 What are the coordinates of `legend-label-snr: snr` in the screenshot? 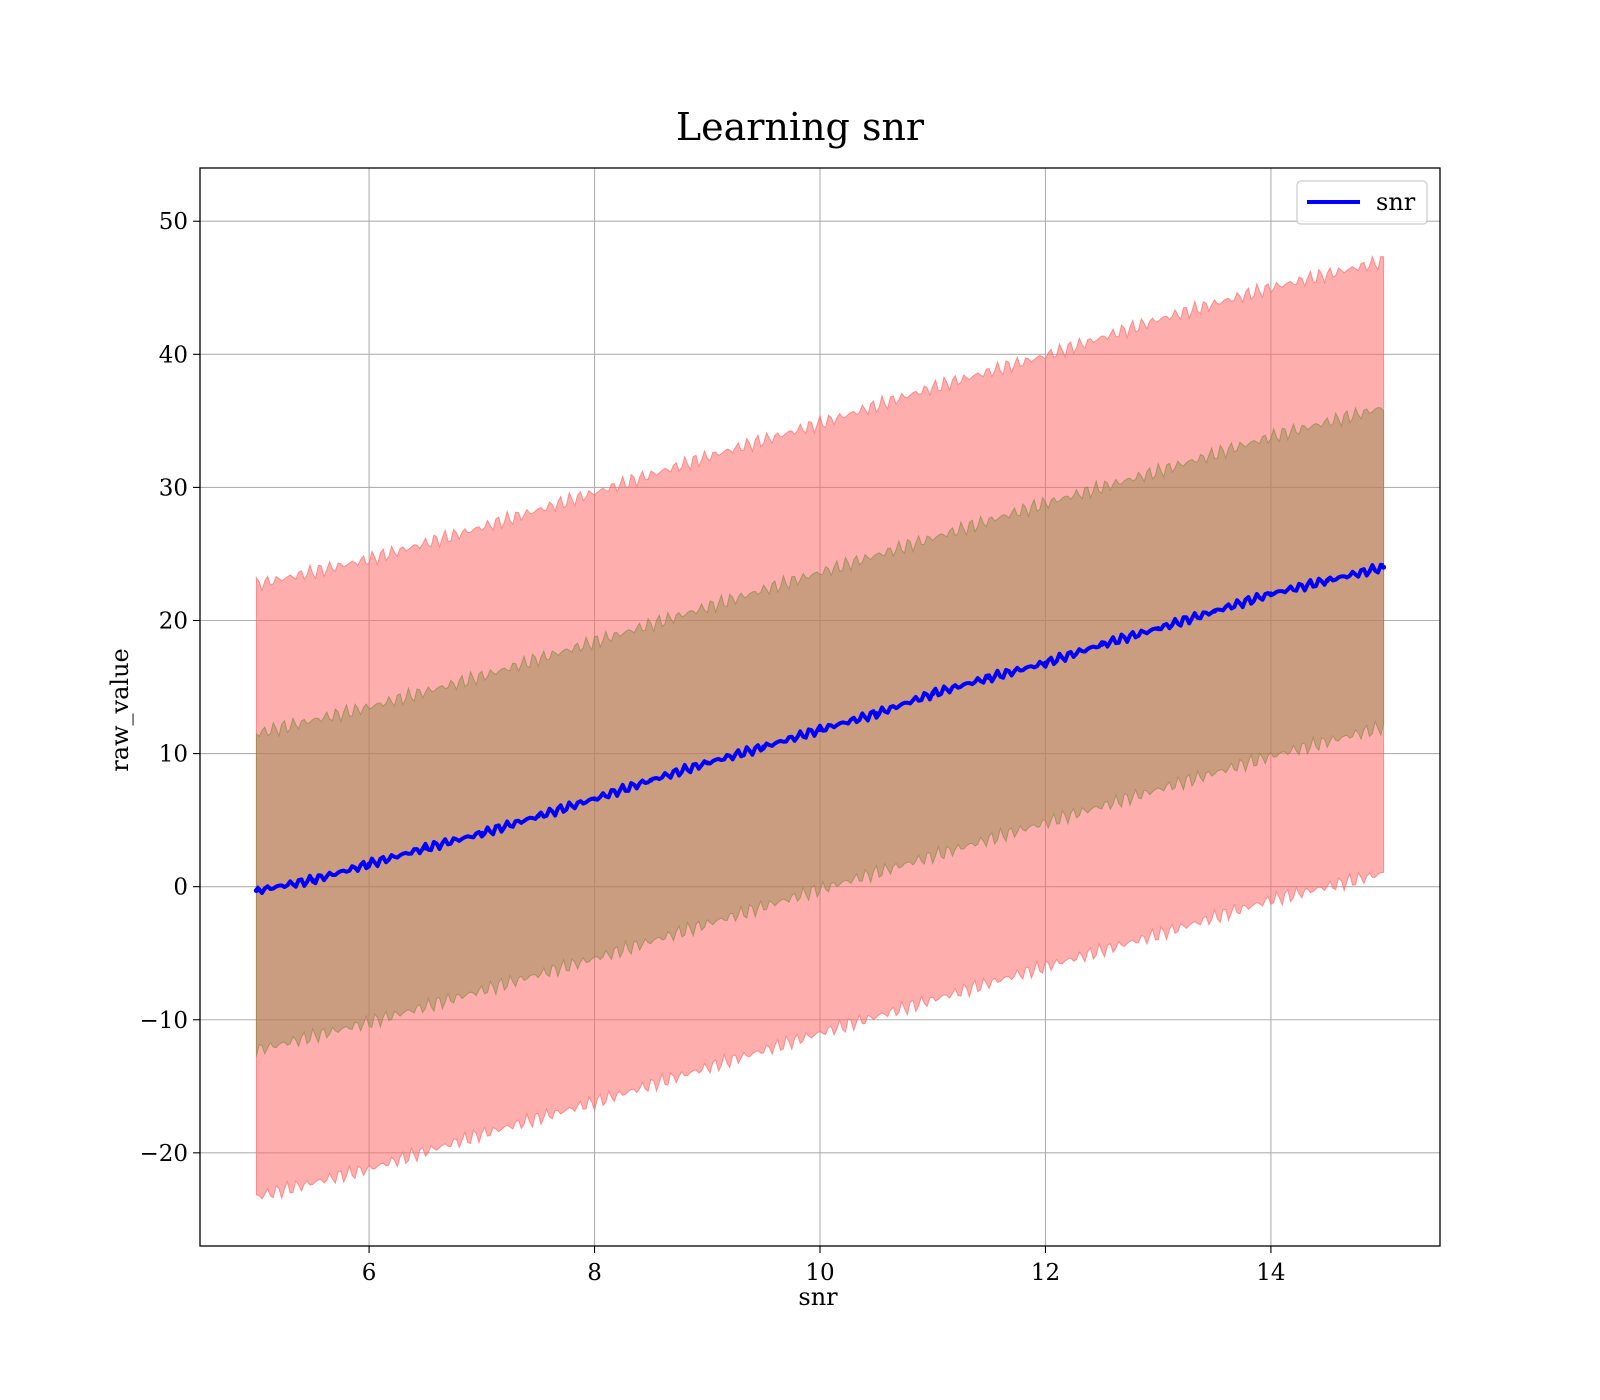 It's located at (1396, 202).